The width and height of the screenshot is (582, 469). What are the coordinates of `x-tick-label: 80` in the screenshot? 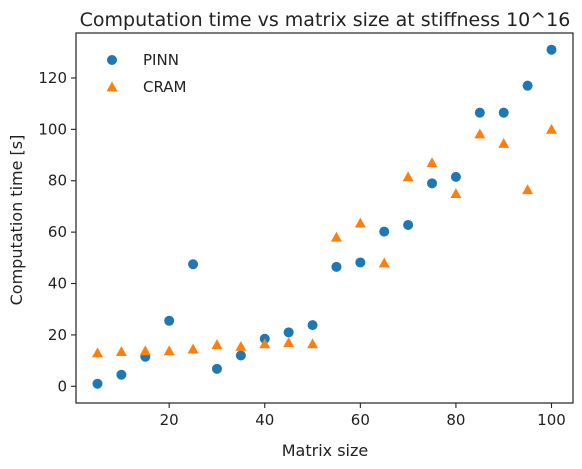 It's located at (455, 420).